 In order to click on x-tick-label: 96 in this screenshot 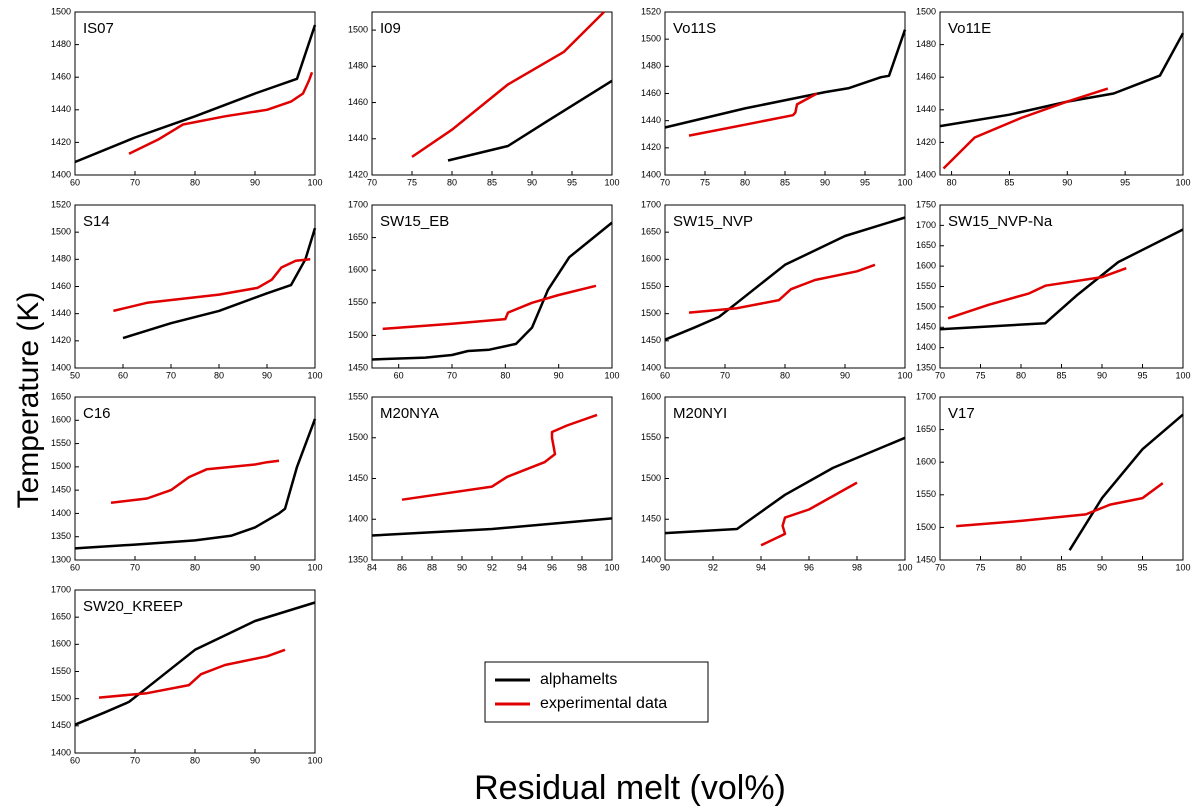, I will do `click(552, 567)`.